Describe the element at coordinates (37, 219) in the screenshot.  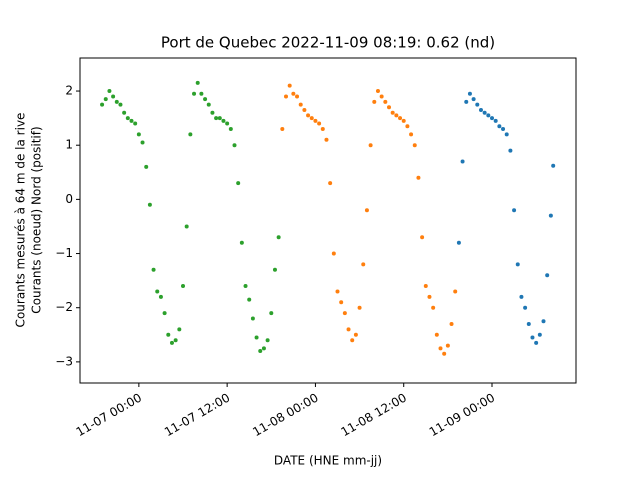
I see `y-axis-label: Courants (noeud) Nord (positif)` at that location.